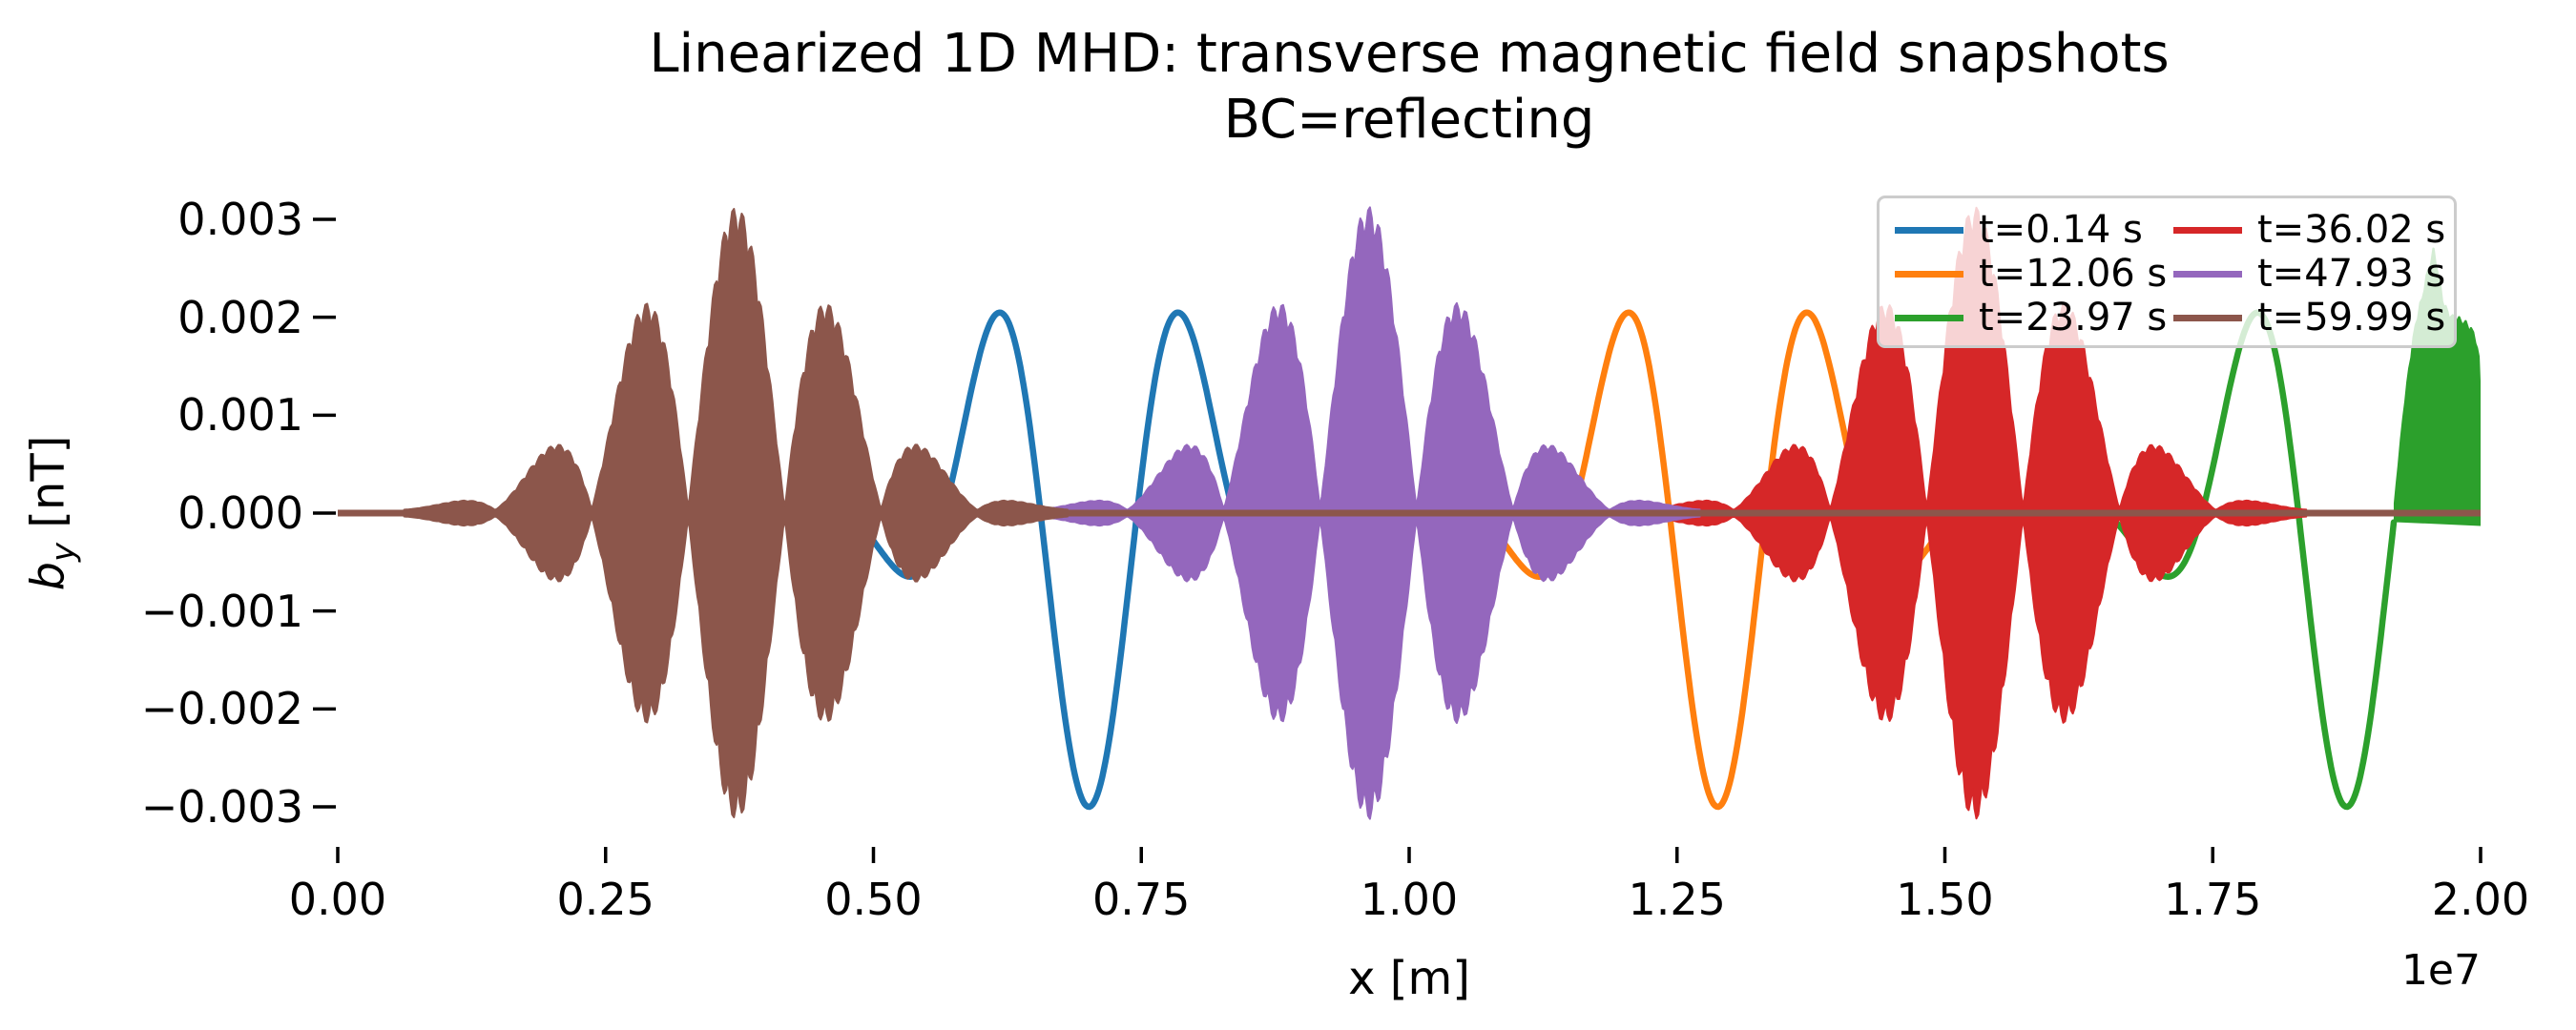 This screenshot has width=2576, height=1030. I want to click on y-tick-label: 0.000, so click(240, 513).